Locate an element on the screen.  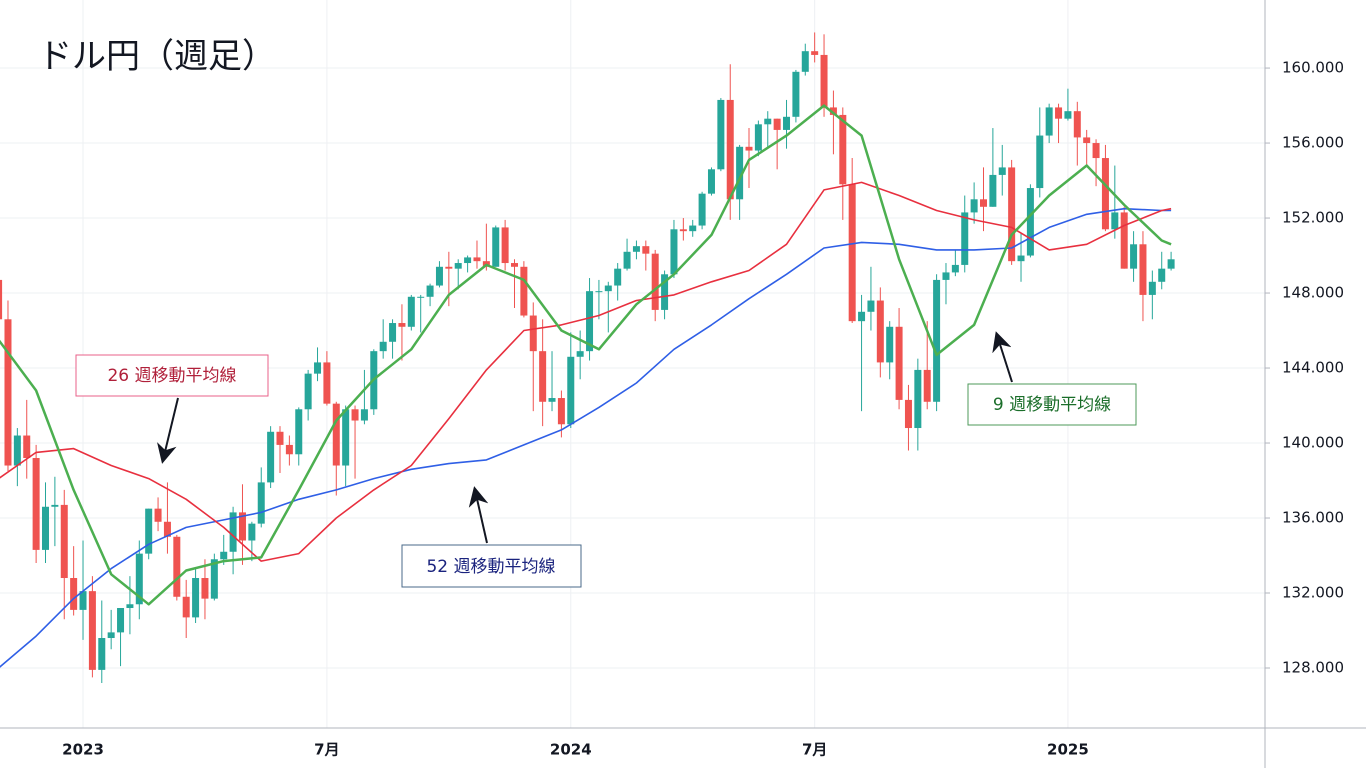
y-tick-label: 144.000 is located at coordinates (1313, 368).